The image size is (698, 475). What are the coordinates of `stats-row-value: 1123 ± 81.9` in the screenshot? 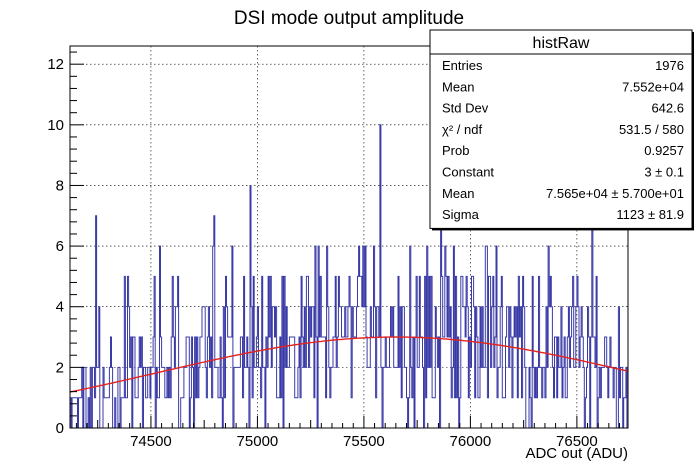 It's located at (650, 214).